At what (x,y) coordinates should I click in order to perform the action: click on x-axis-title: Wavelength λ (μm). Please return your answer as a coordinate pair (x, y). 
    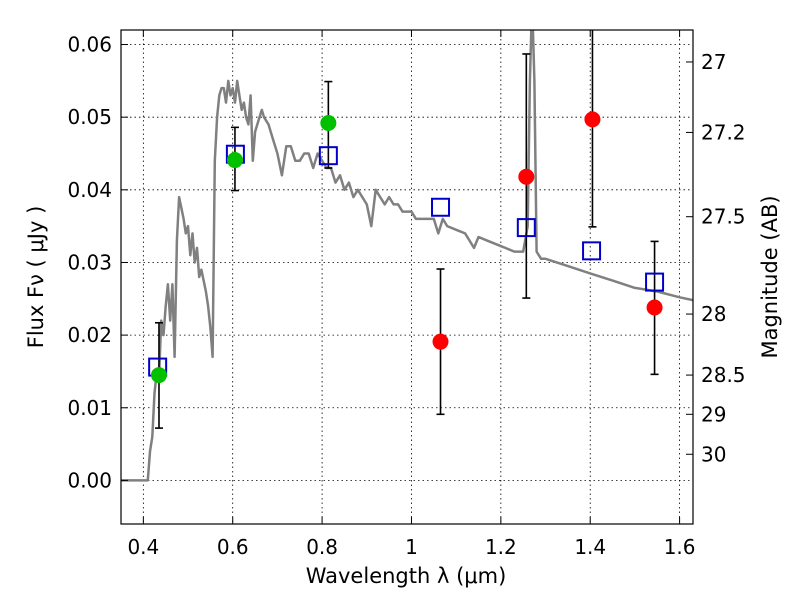
    Looking at the image, I should click on (406, 576).